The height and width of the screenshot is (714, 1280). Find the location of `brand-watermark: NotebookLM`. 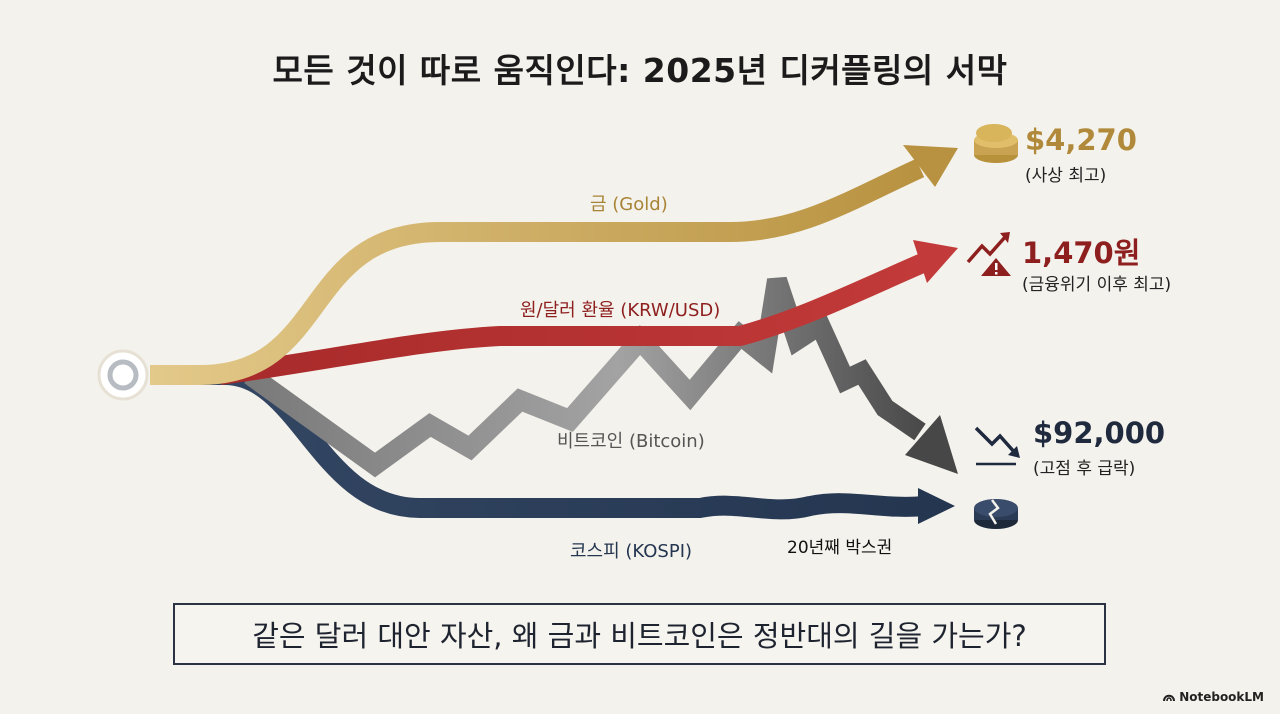

brand-watermark: NotebookLM is located at coordinates (1213, 697).